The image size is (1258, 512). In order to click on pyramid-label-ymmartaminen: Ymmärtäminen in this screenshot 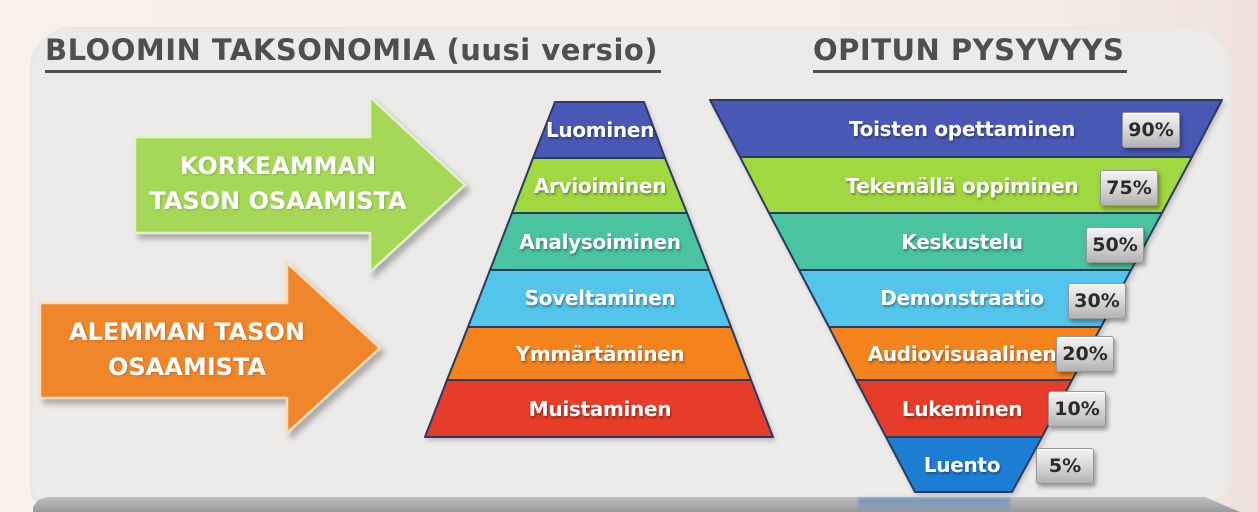, I will do `click(600, 354)`.